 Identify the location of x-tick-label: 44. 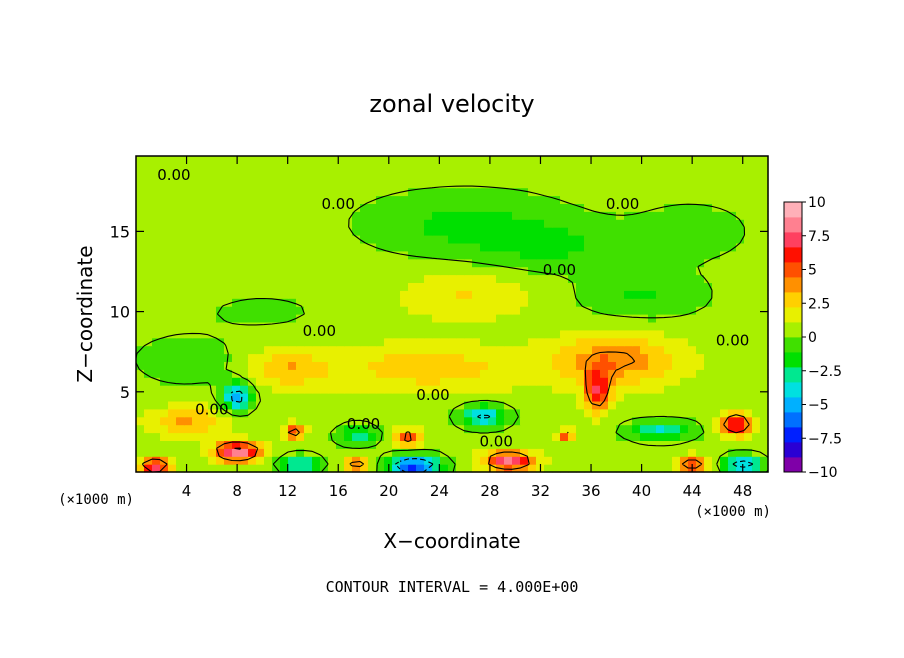
(692, 491).